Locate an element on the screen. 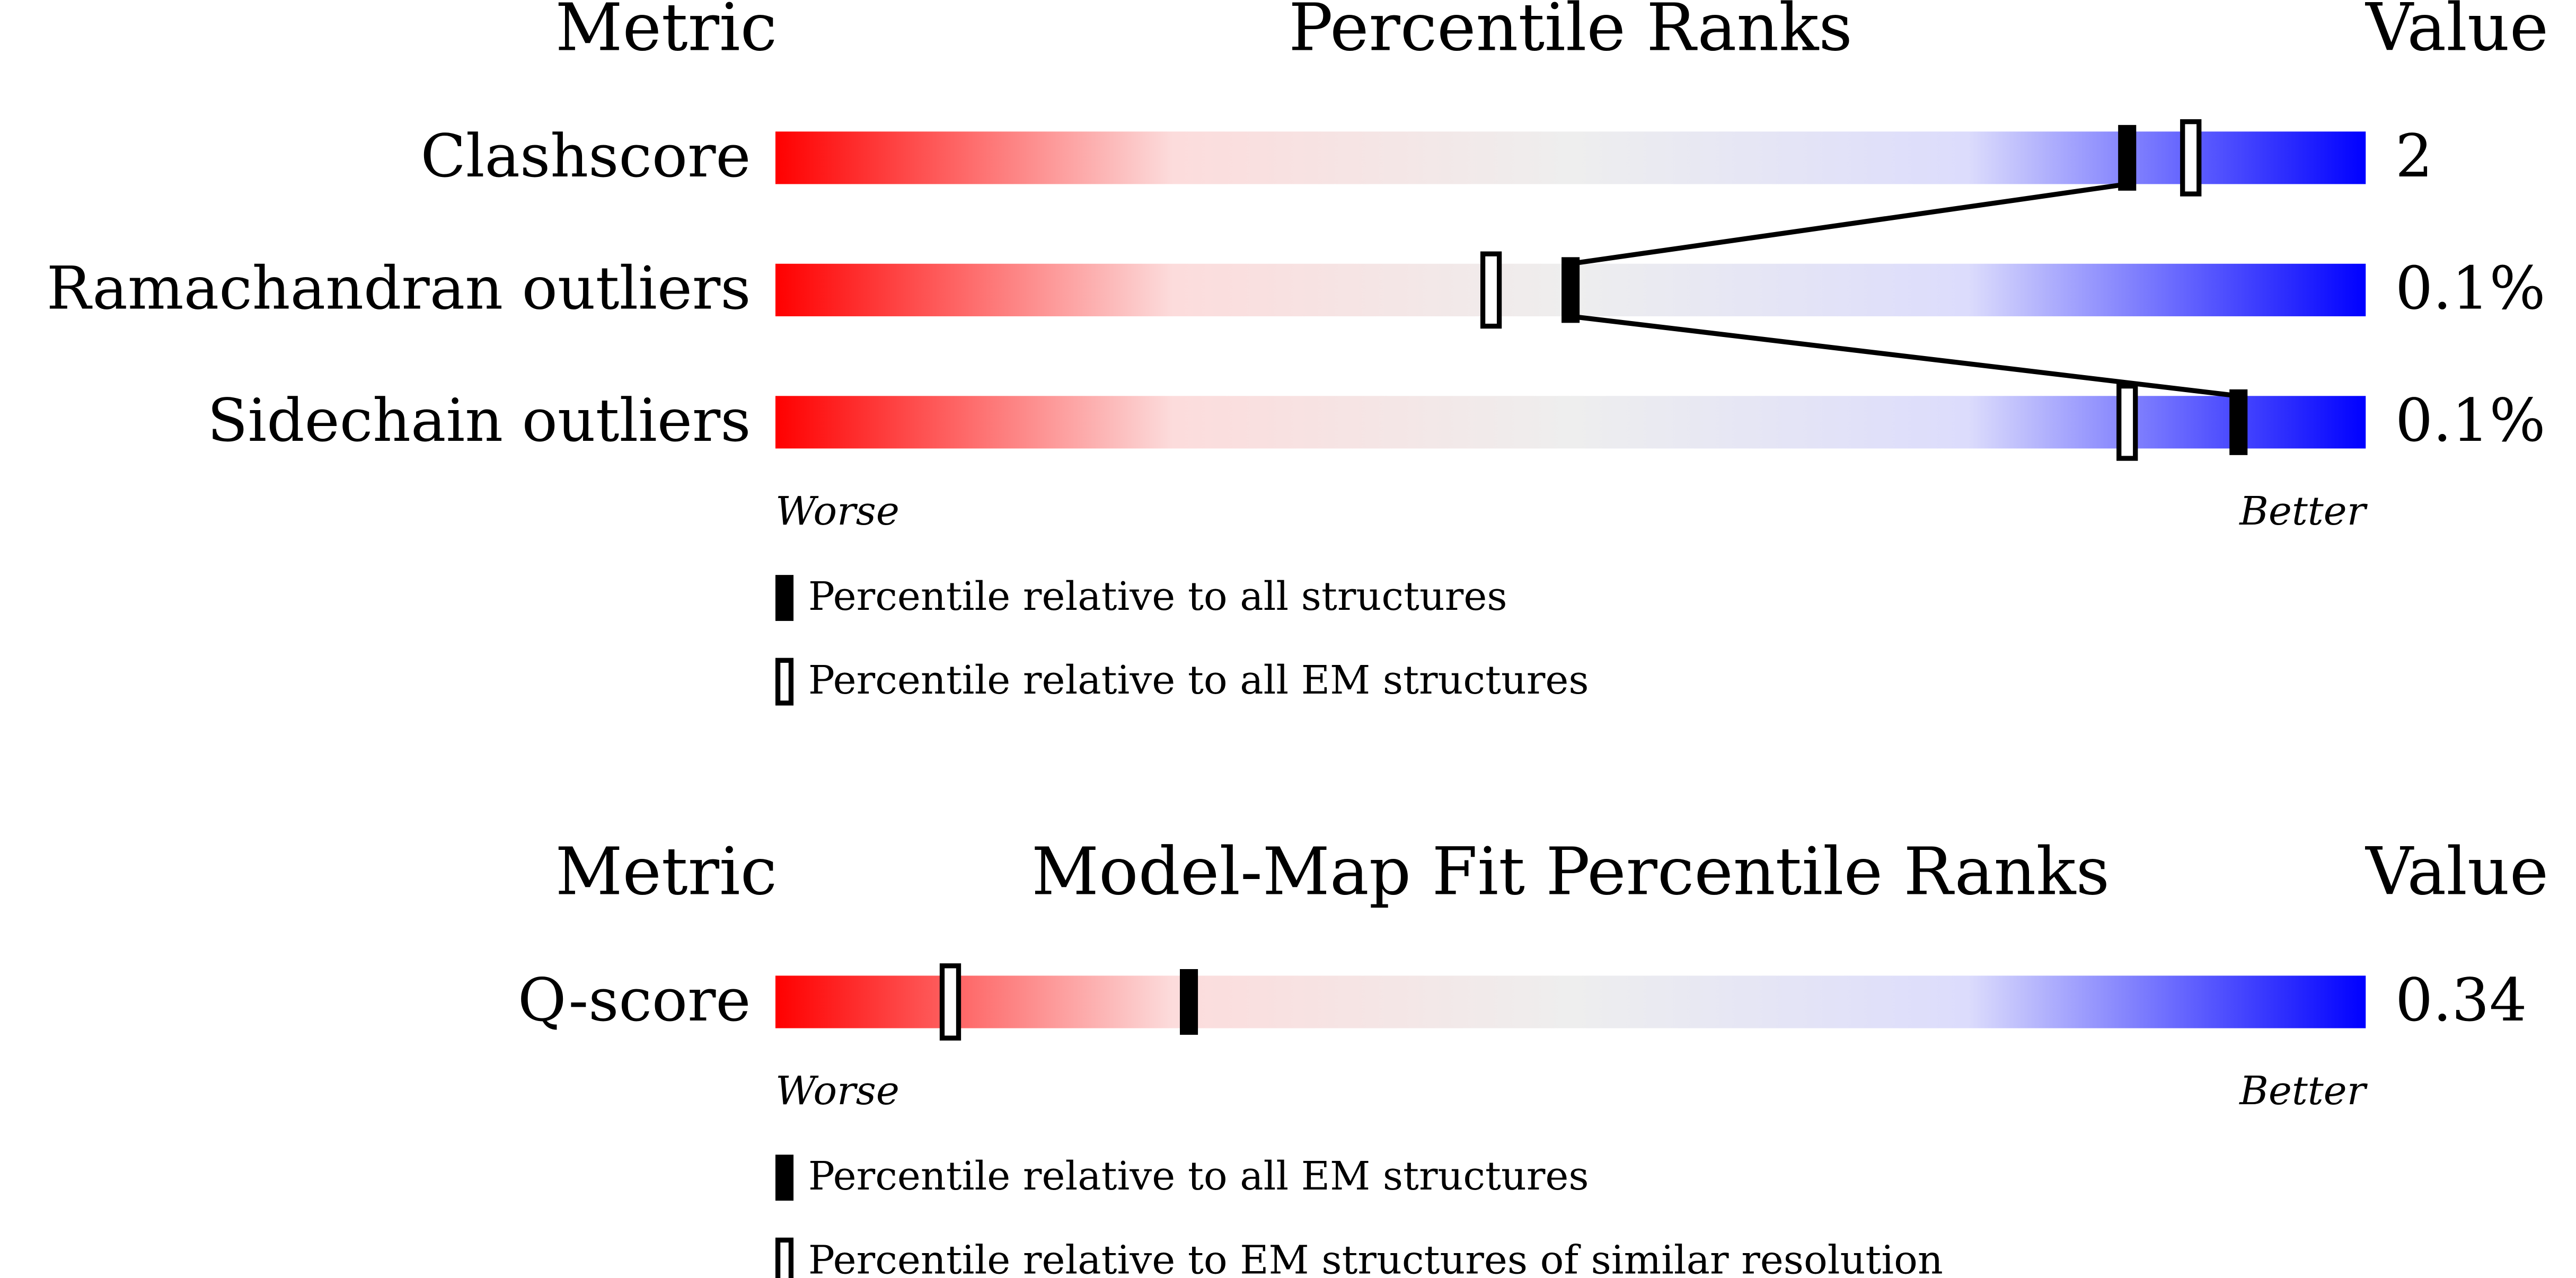  metric-value: 0.34 is located at coordinates (2461, 1000).